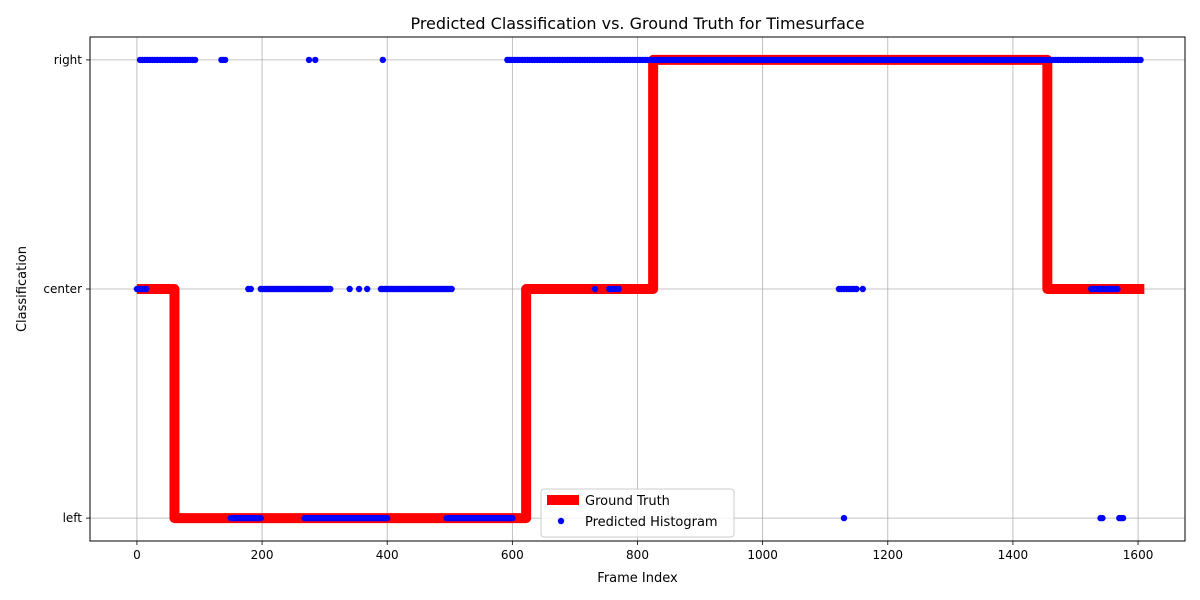  Describe the element at coordinates (1138, 555) in the screenshot. I see `x-tick-label: 1600` at that location.